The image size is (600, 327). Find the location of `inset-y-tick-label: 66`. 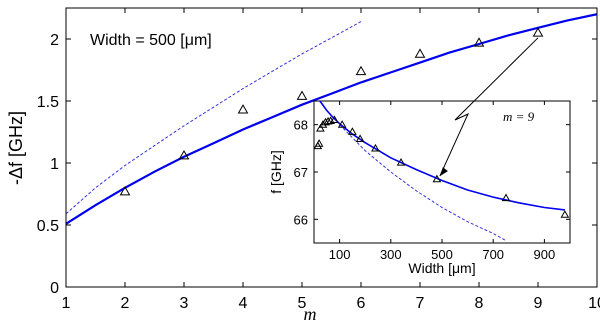

inset-y-tick-label: 66 is located at coordinates (301, 219).